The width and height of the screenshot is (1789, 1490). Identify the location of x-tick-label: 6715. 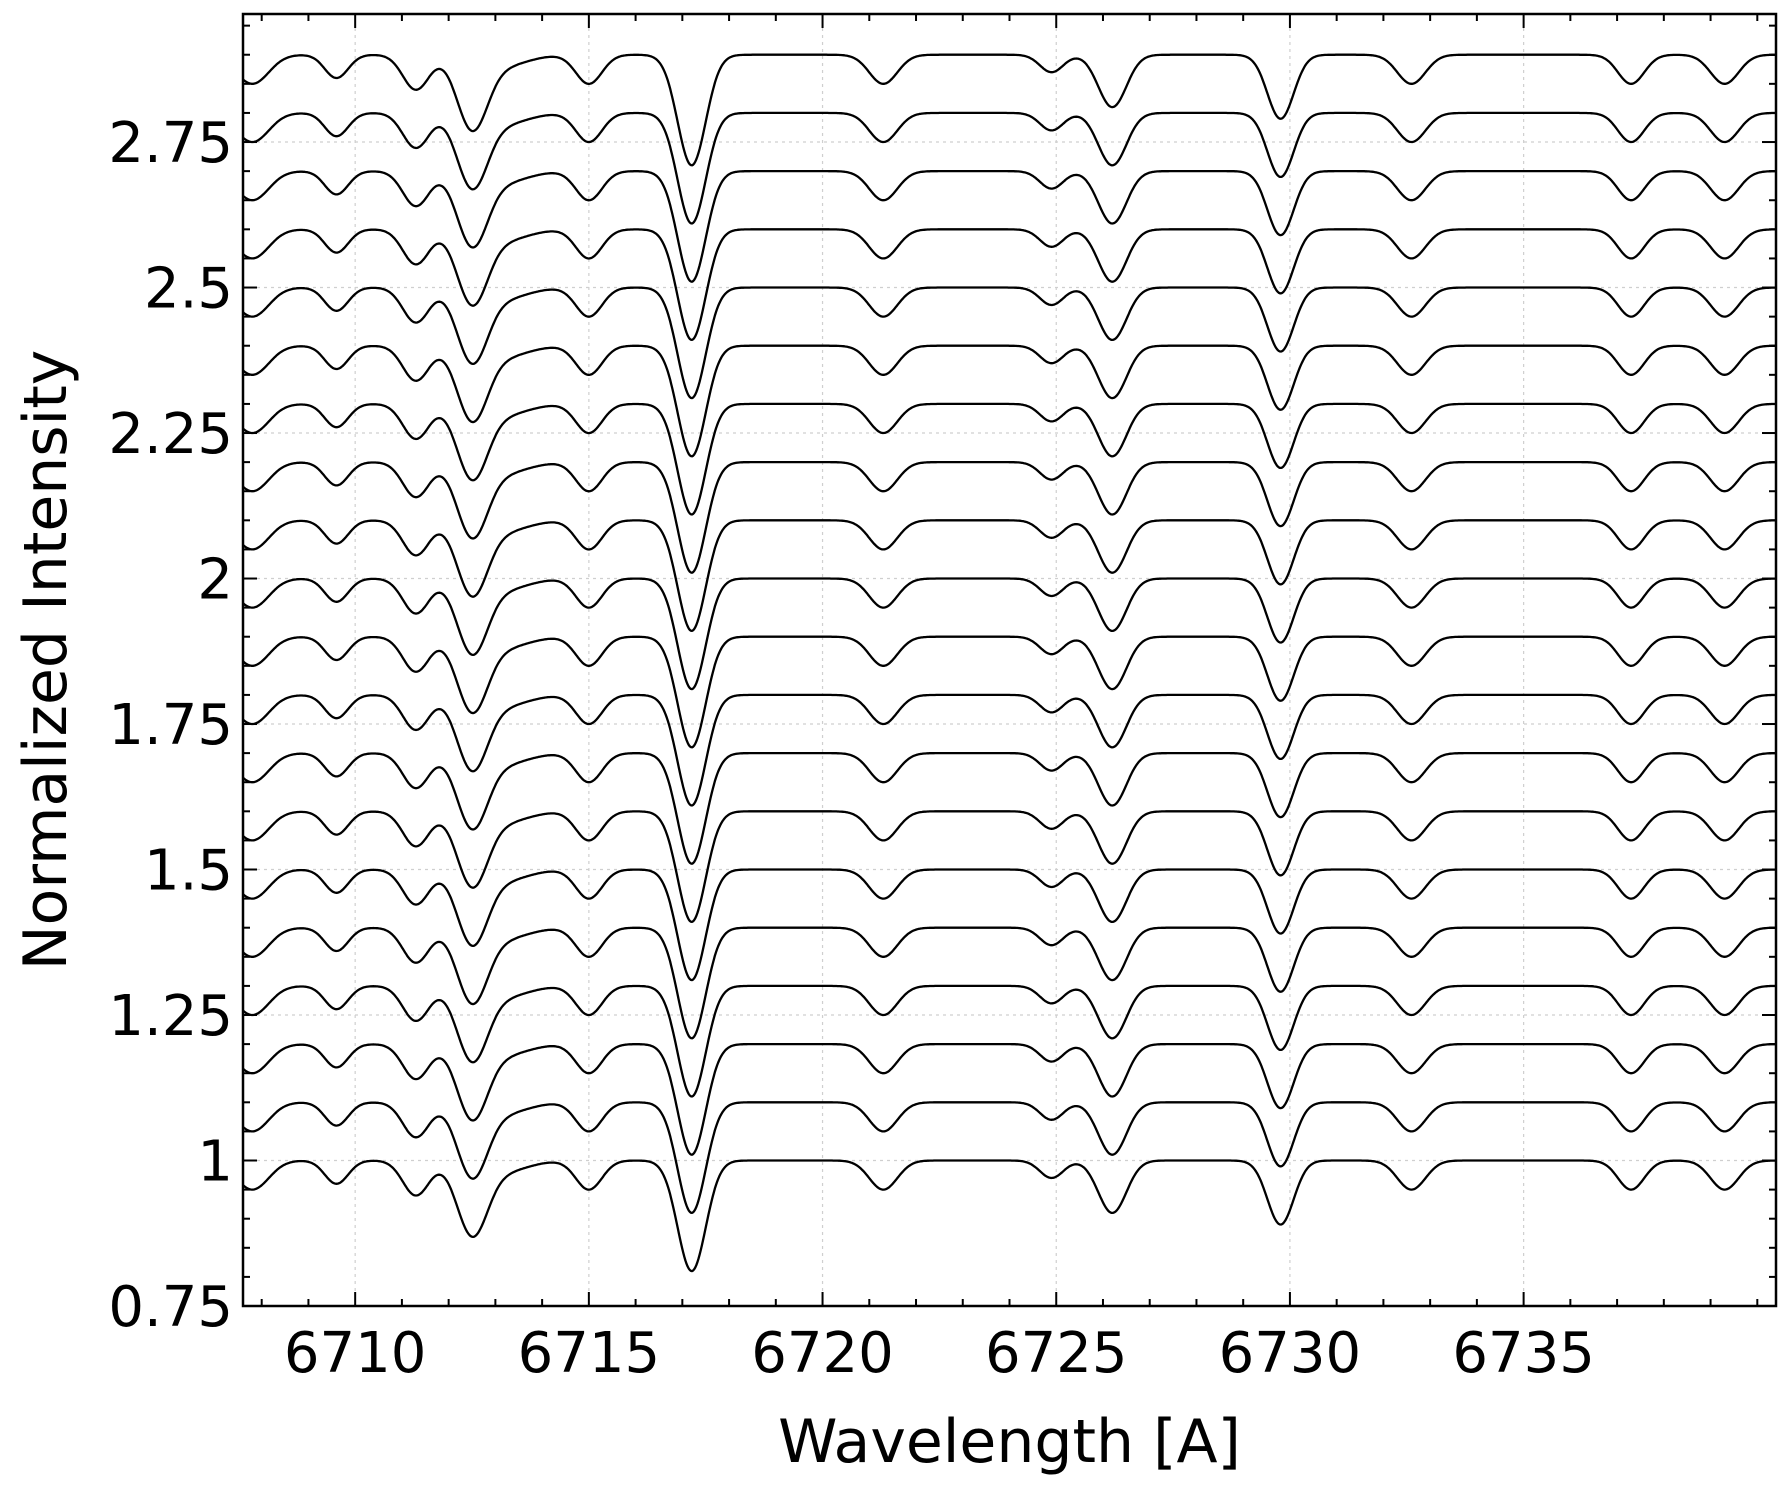
(589, 1353).